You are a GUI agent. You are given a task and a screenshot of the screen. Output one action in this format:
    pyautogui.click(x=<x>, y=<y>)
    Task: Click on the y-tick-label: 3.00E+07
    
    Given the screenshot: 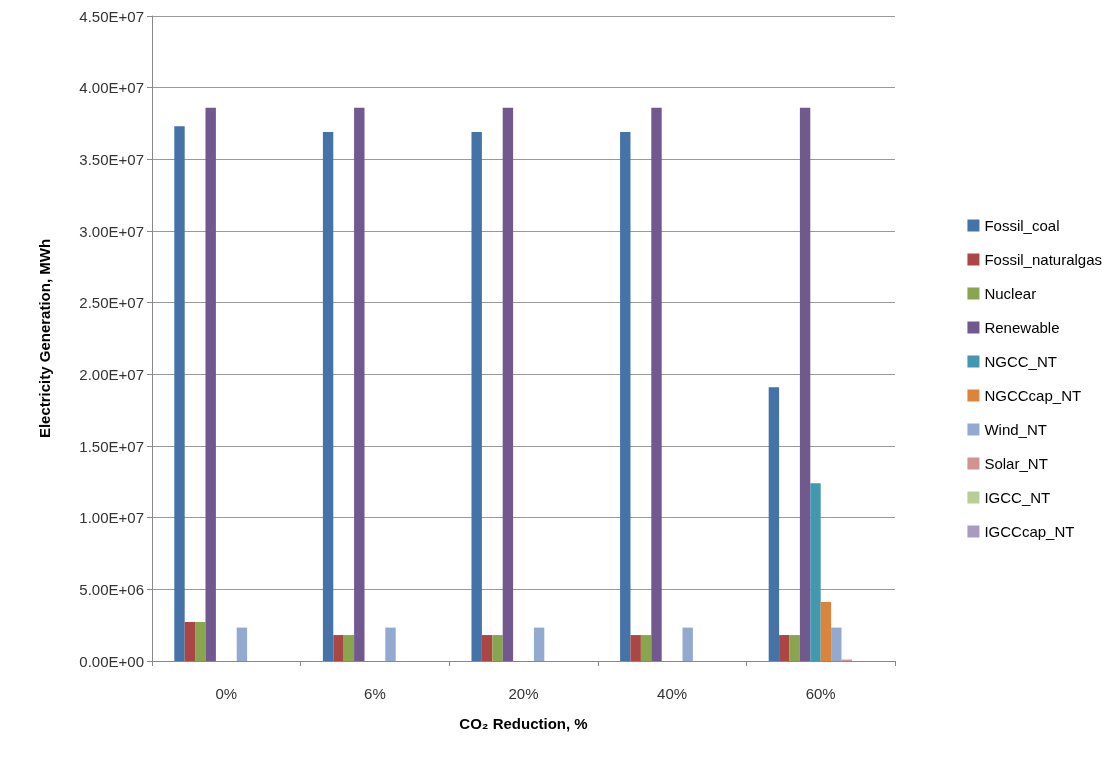 What is the action you would take?
    pyautogui.click(x=111, y=231)
    